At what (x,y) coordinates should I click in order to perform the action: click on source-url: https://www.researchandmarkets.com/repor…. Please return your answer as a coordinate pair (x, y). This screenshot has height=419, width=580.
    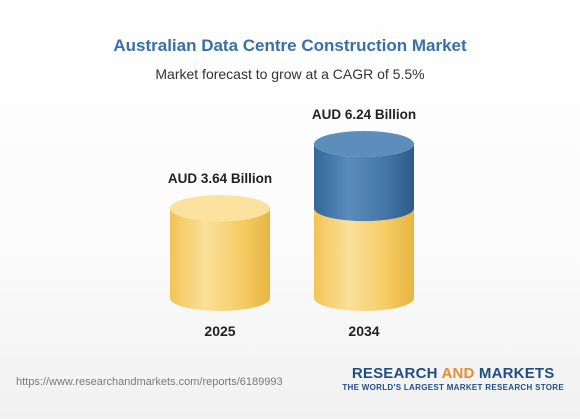
    Looking at the image, I should click on (149, 382).